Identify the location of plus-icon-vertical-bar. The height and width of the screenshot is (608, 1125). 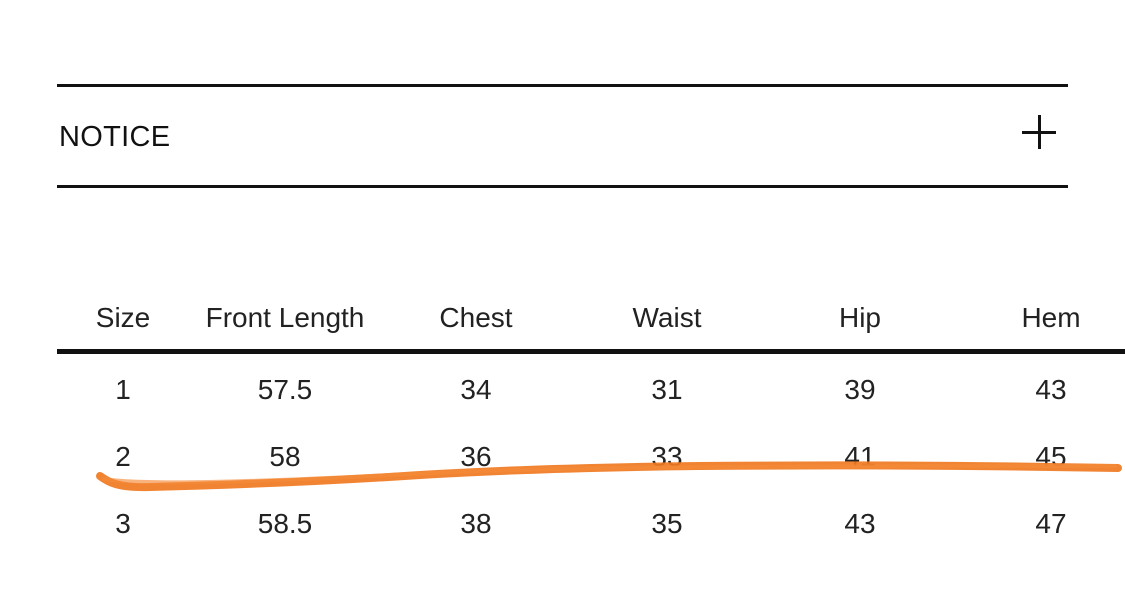
(1039, 132).